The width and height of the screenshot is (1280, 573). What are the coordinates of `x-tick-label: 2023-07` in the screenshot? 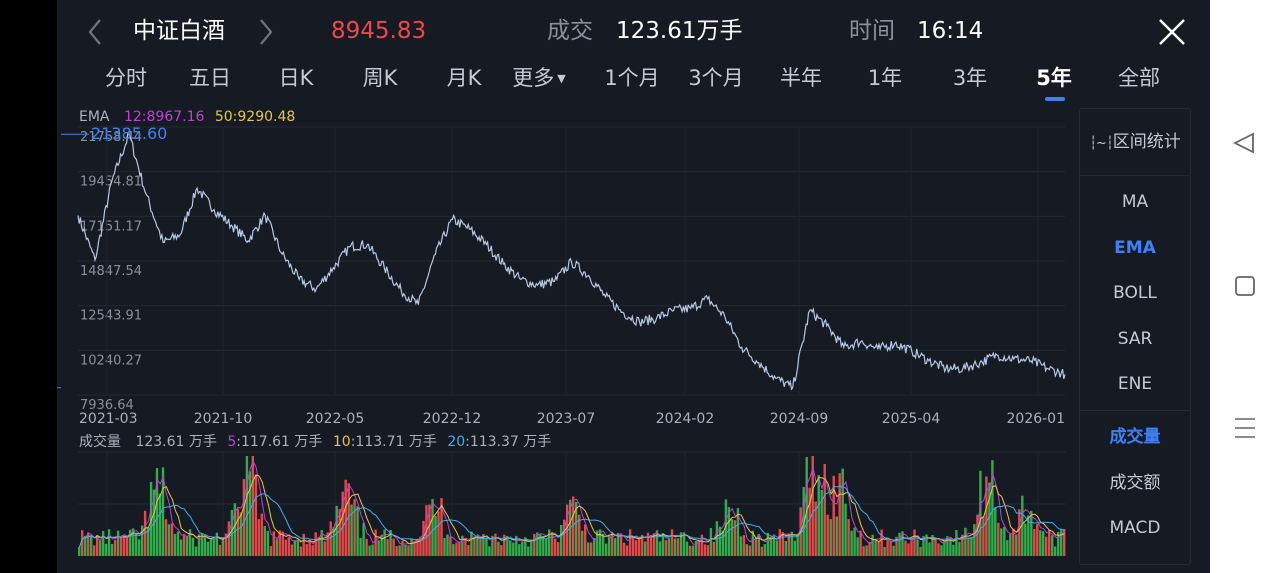 It's located at (566, 419).